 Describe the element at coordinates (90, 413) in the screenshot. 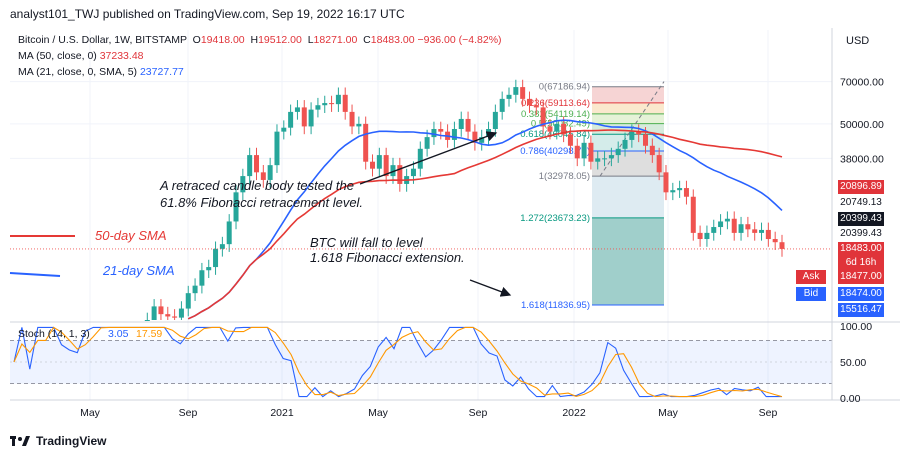

I see `time-tick-label: May` at that location.